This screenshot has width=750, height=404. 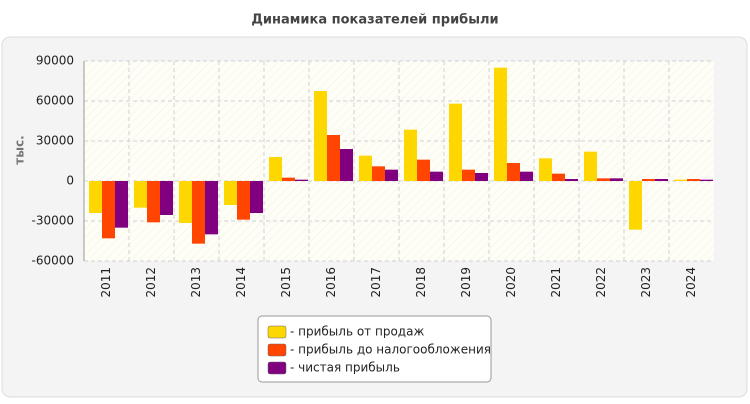 I want to click on x-tick-label: 2015, so click(x=286, y=282).